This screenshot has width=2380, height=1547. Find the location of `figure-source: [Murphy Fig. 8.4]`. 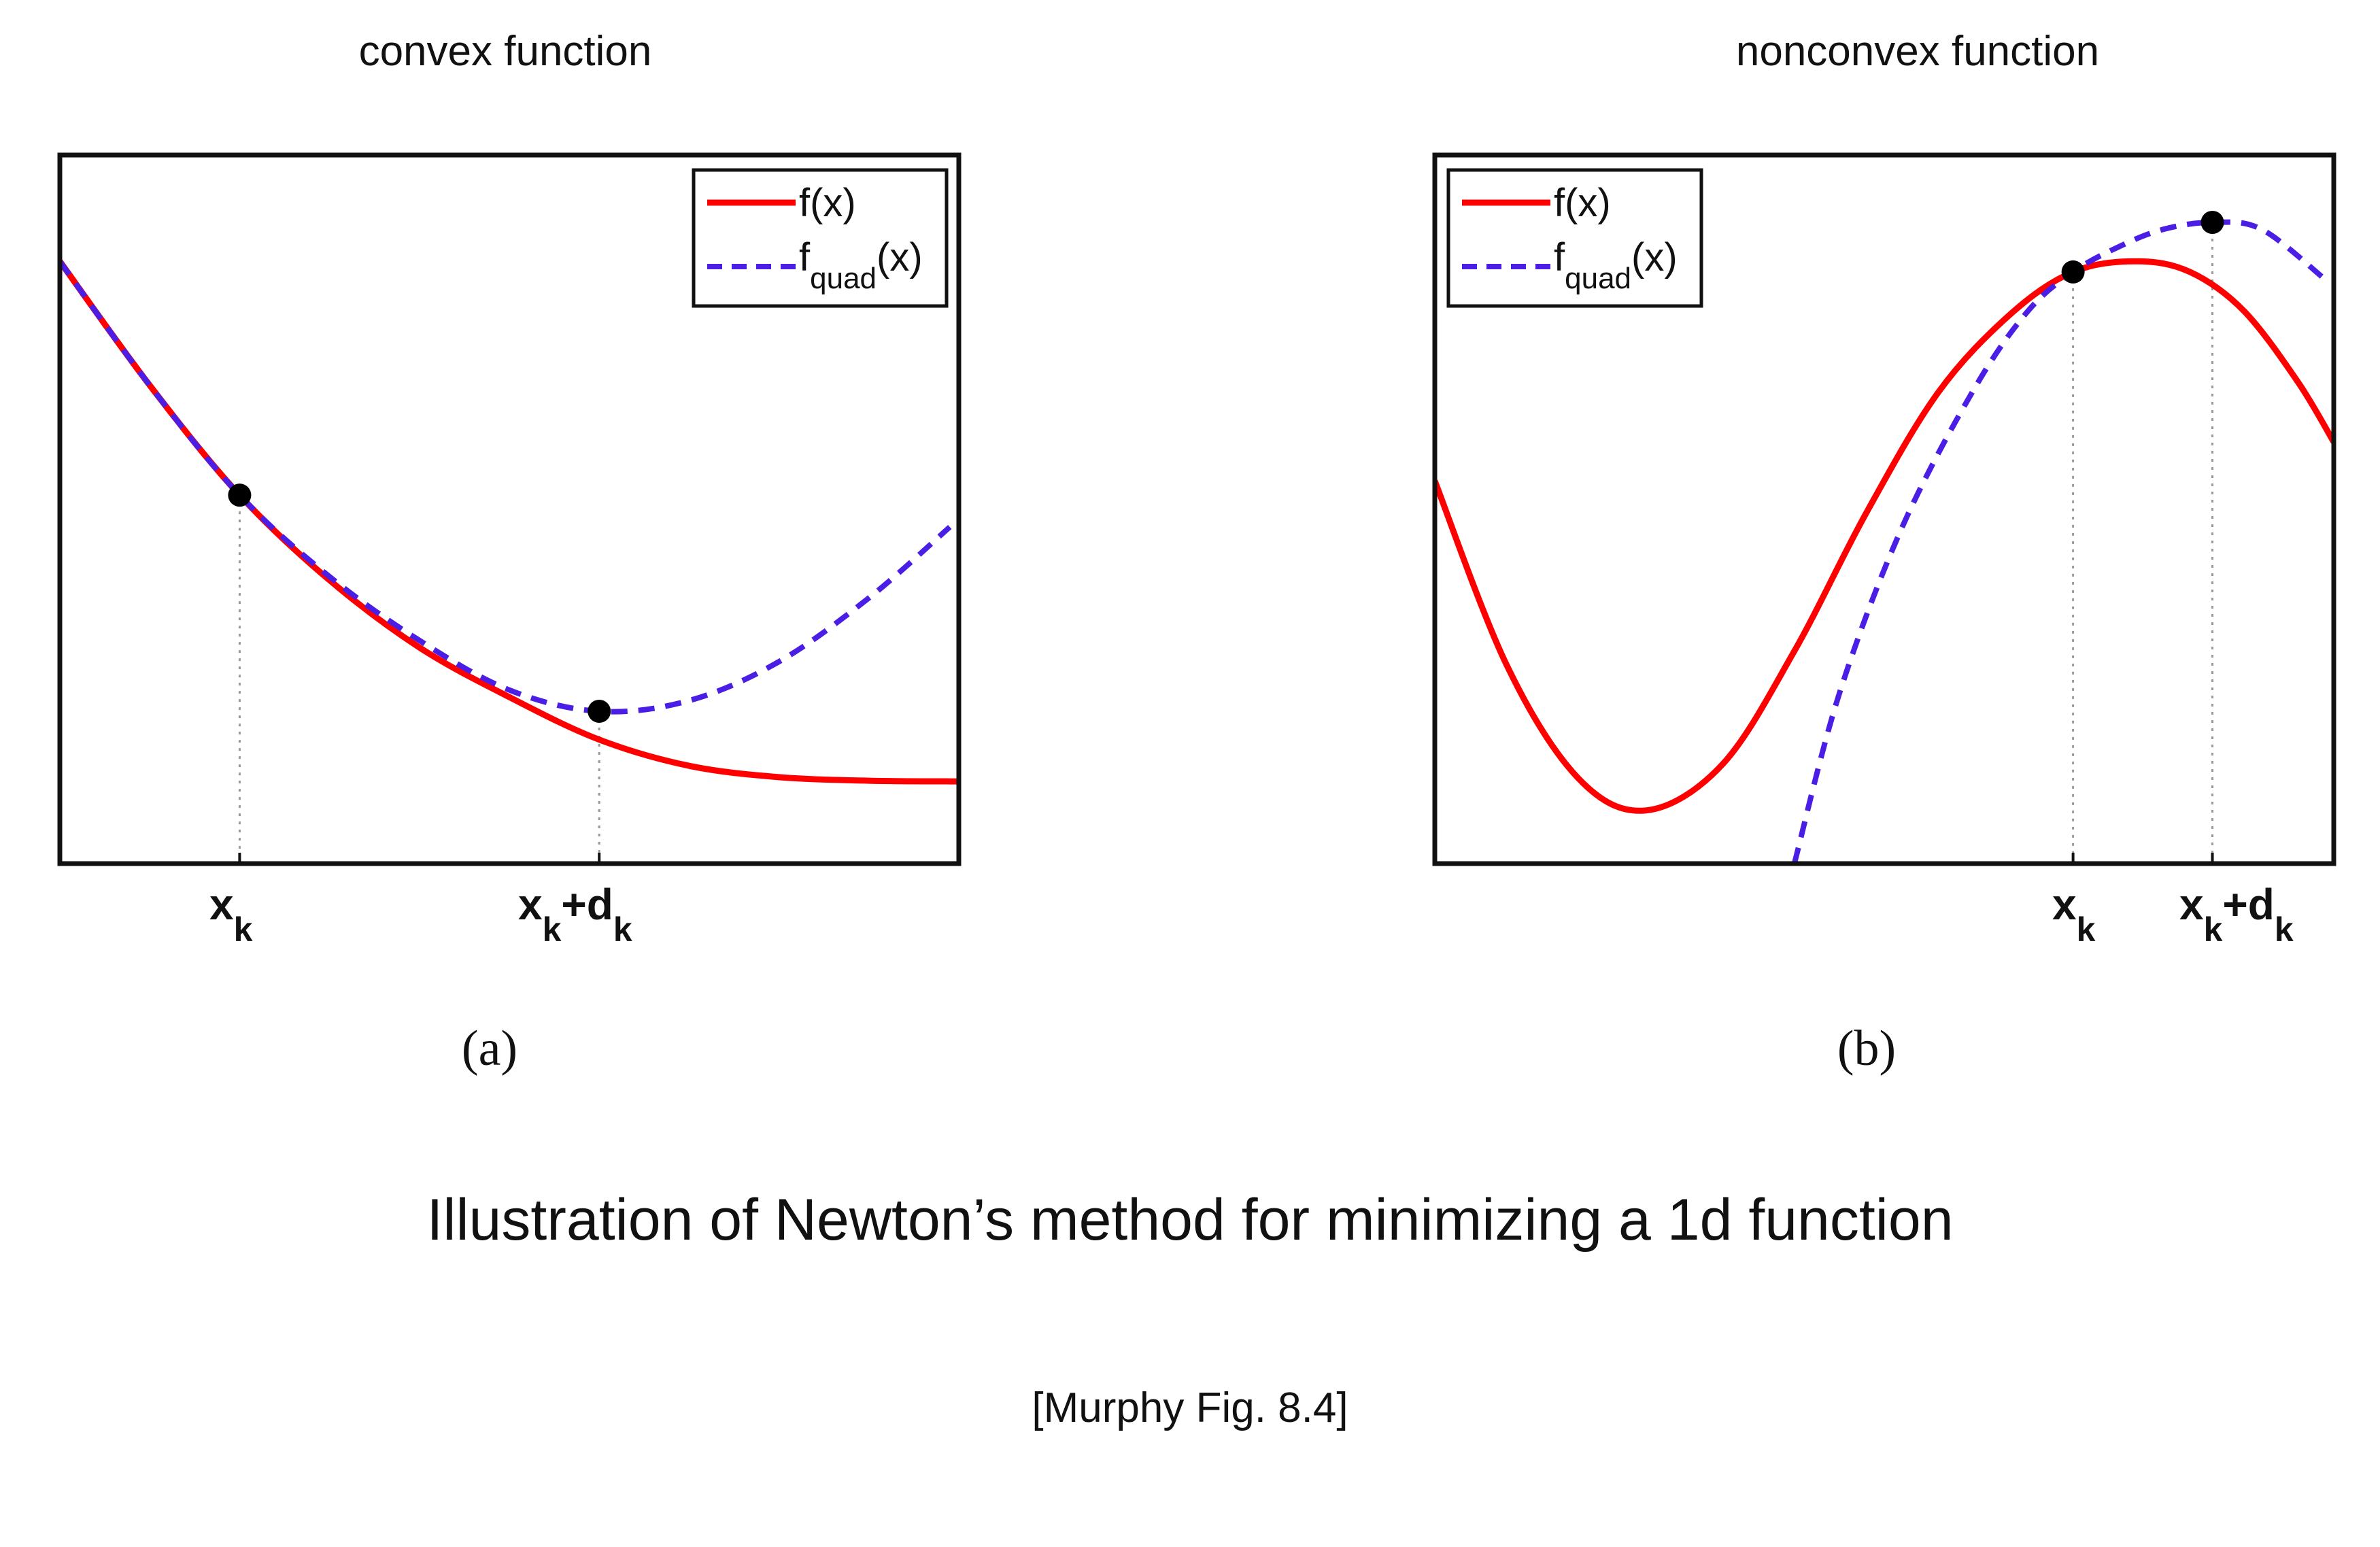

figure-source: [Murphy Fig. 8.4] is located at coordinates (1190, 1408).